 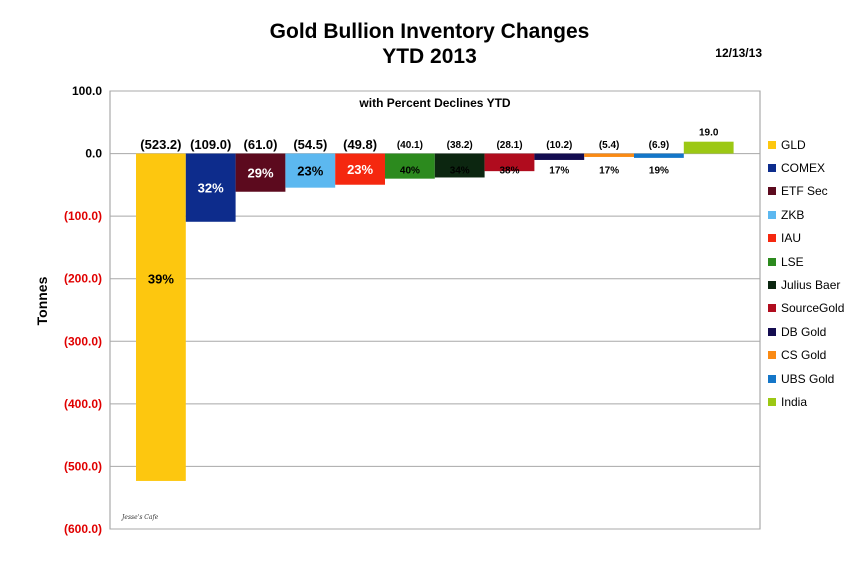 I want to click on y-tick-label: (500.0), so click(x=83, y=466).